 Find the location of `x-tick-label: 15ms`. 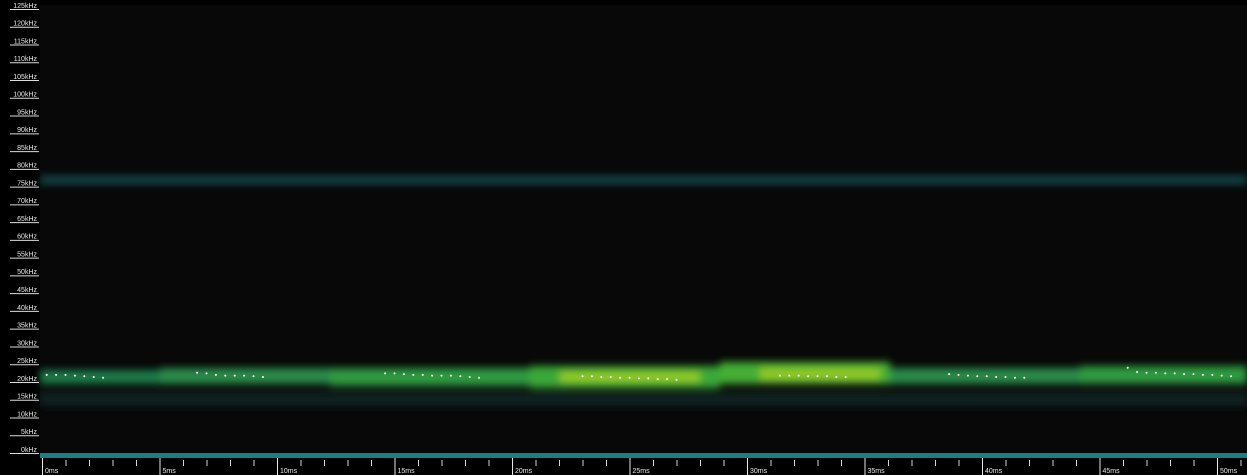

x-tick-label: 15ms is located at coordinates (407, 471).